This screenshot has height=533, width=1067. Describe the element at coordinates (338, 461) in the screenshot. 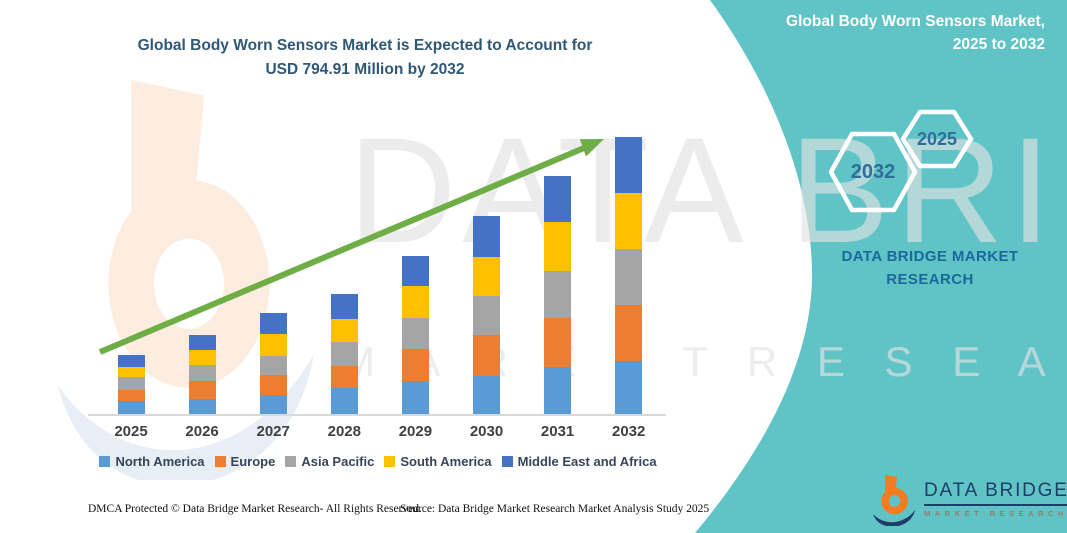

I see `legend-label-asia-pacific: Asia Pacific` at that location.